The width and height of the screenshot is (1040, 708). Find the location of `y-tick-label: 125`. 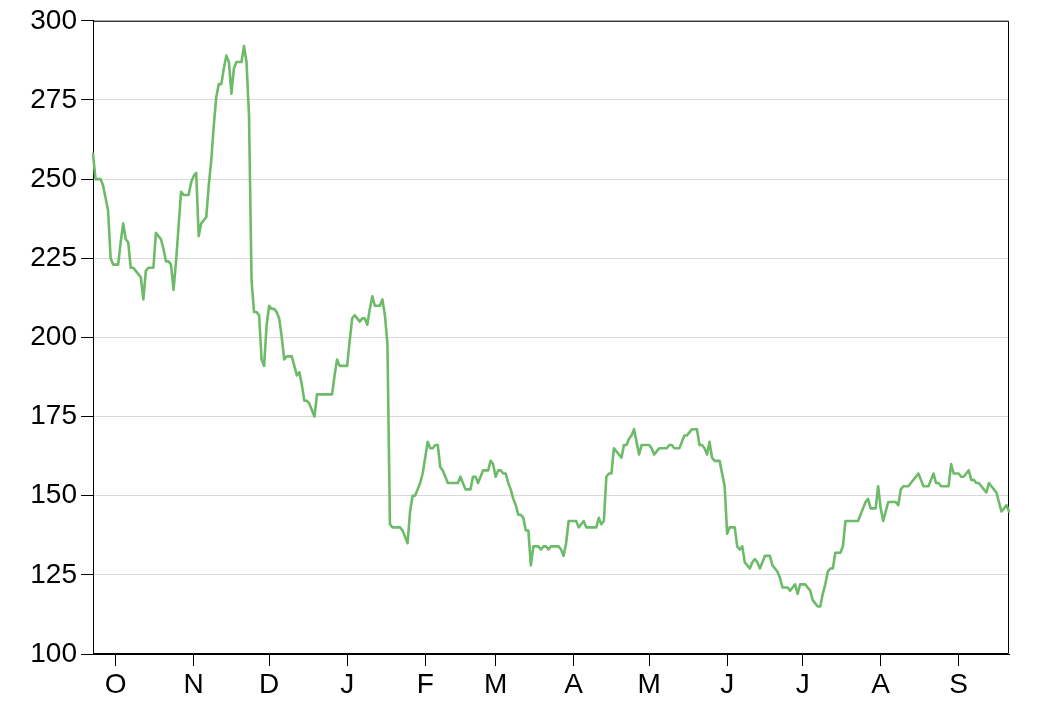

y-tick-label: 125 is located at coordinates (53, 573).